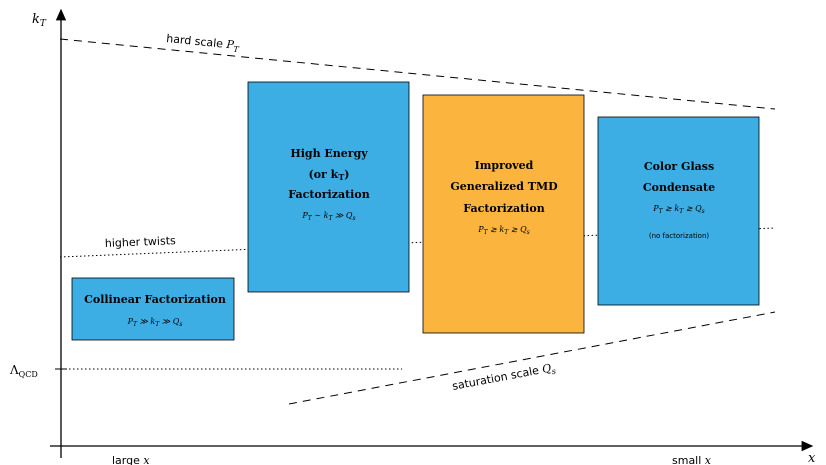 The width and height of the screenshot is (826, 465). What do you see at coordinates (155, 322) in the screenshot?
I see `collinear-formula: PT ≫ kT ≫ Qs` at bounding box center [155, 322].